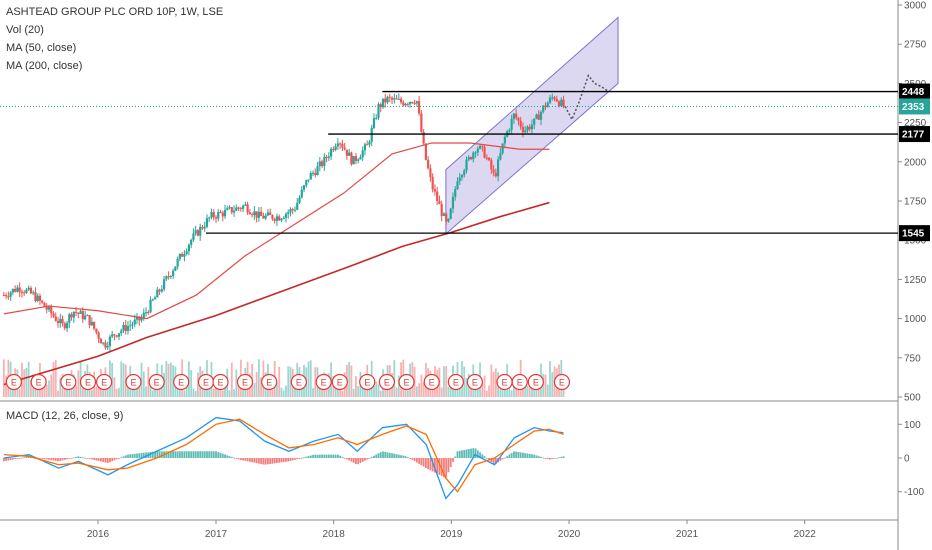 The height and width of the screenshot is (550, 932). I want to click on macd-tick-label: -100, so click(914, 492).